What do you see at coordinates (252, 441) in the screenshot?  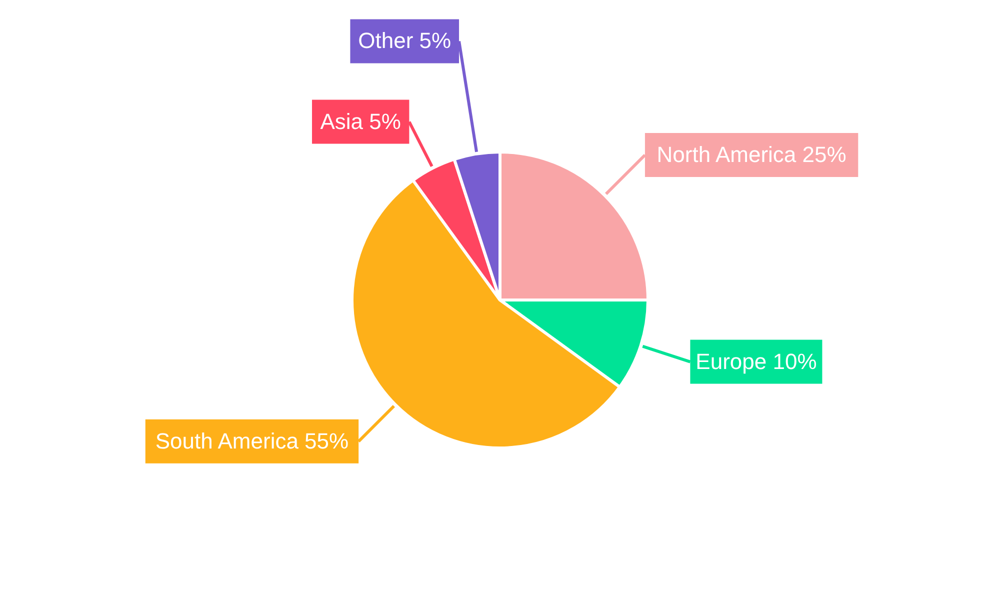 I see `slice-label: South America 55%` at bounding box center [252, 441].